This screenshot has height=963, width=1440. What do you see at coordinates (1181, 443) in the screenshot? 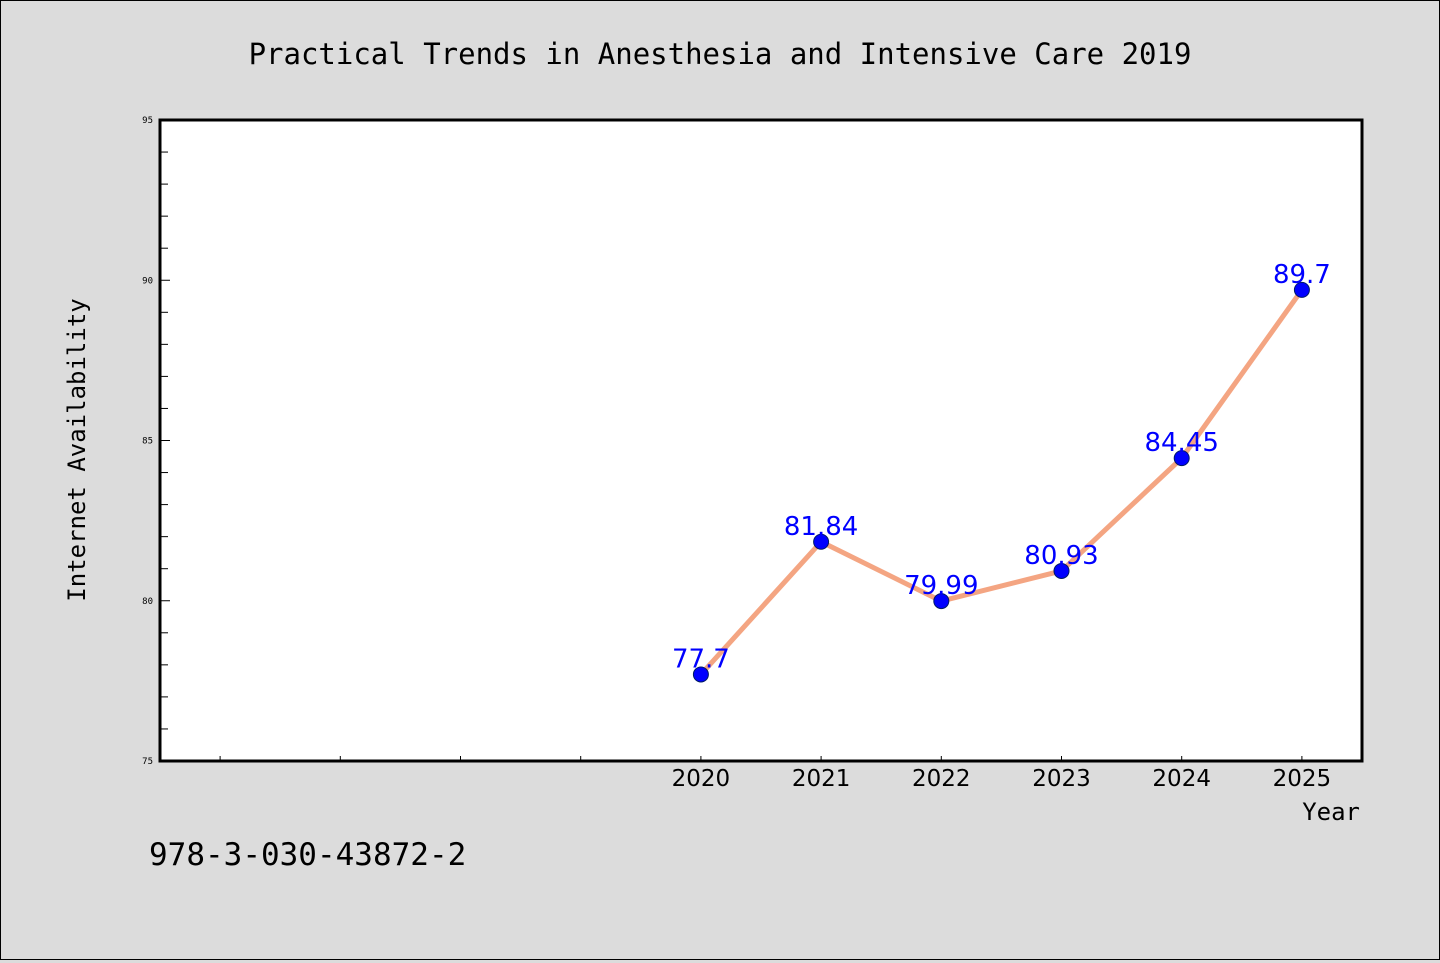
I see `data-label: 84.45` at bounding box center [1181, 443].